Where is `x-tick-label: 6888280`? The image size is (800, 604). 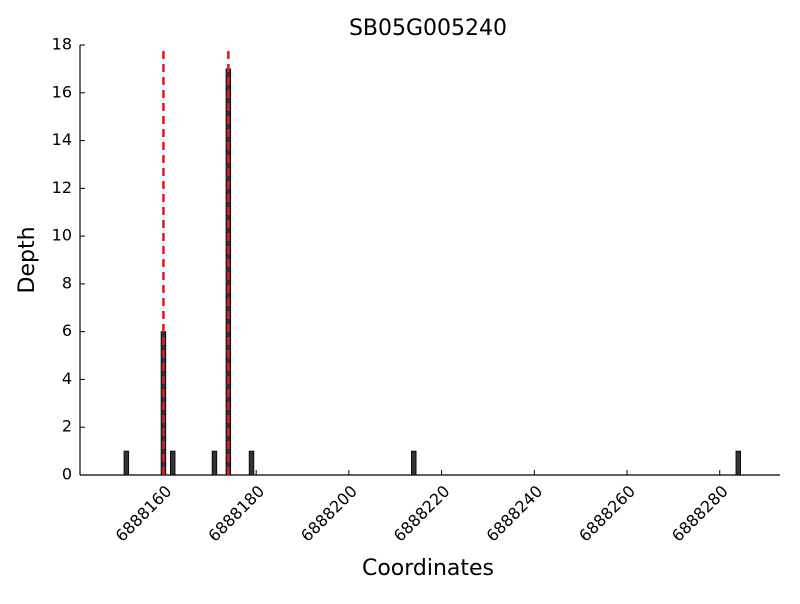 x-tick-label: 6888280 is located at coordinates (700, 514).